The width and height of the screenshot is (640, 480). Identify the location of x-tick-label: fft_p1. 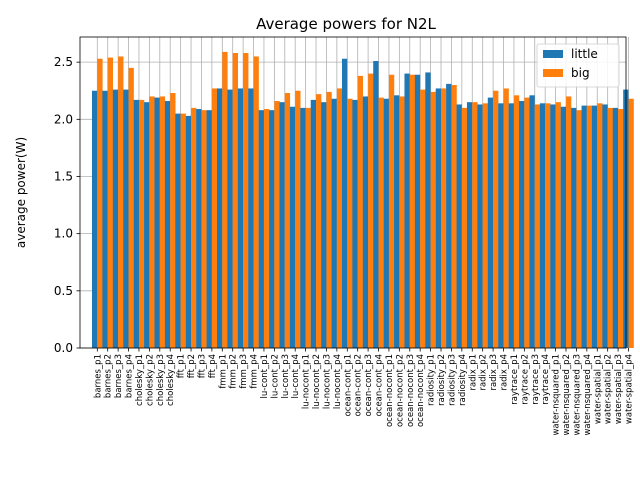
(182, 366).